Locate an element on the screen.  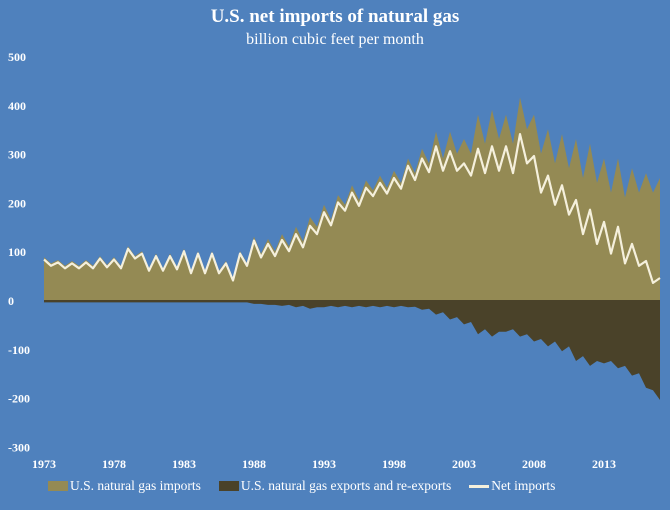
y-tick-label: -100 is located at coordinates (19, 350).